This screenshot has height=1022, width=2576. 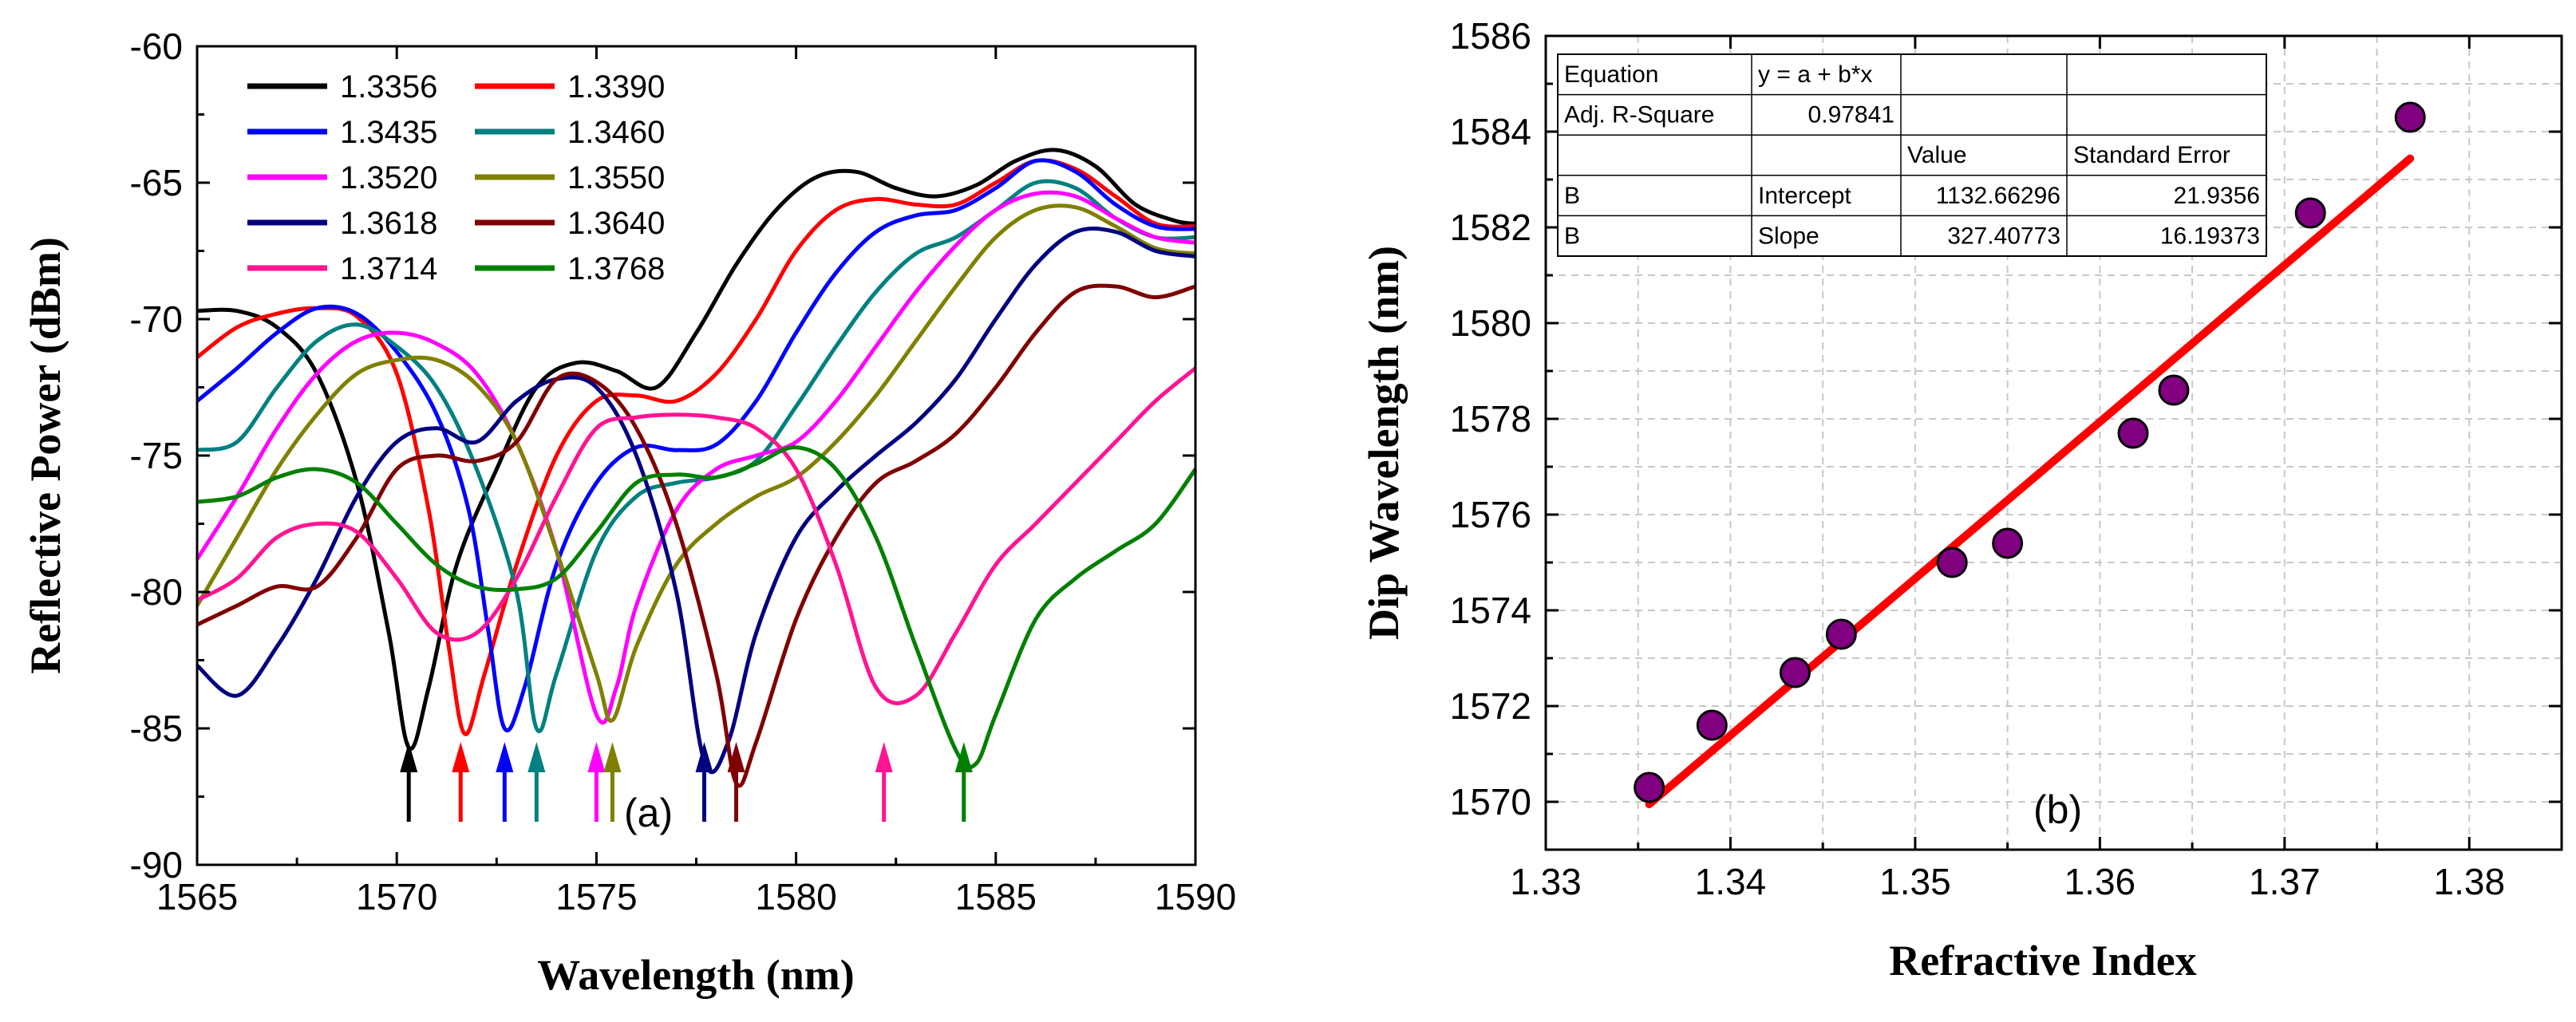 What do you see at coordinates (1639, 115) in the screenshot?
I see `fit-table-cell: Adj. R-Square` at bounding box center [1639, 115].